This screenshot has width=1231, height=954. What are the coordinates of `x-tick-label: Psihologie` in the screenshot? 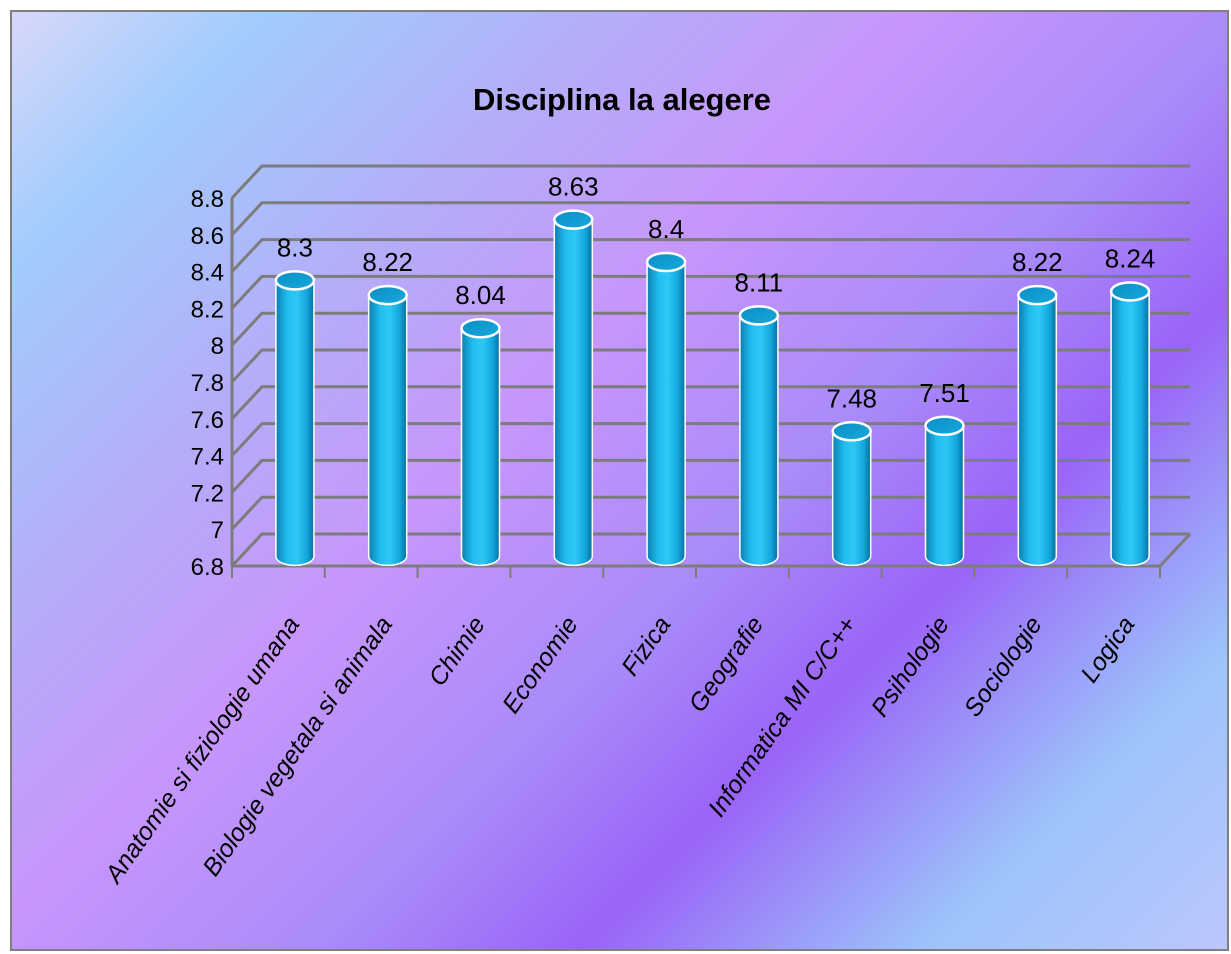 It's located at (910, 666).